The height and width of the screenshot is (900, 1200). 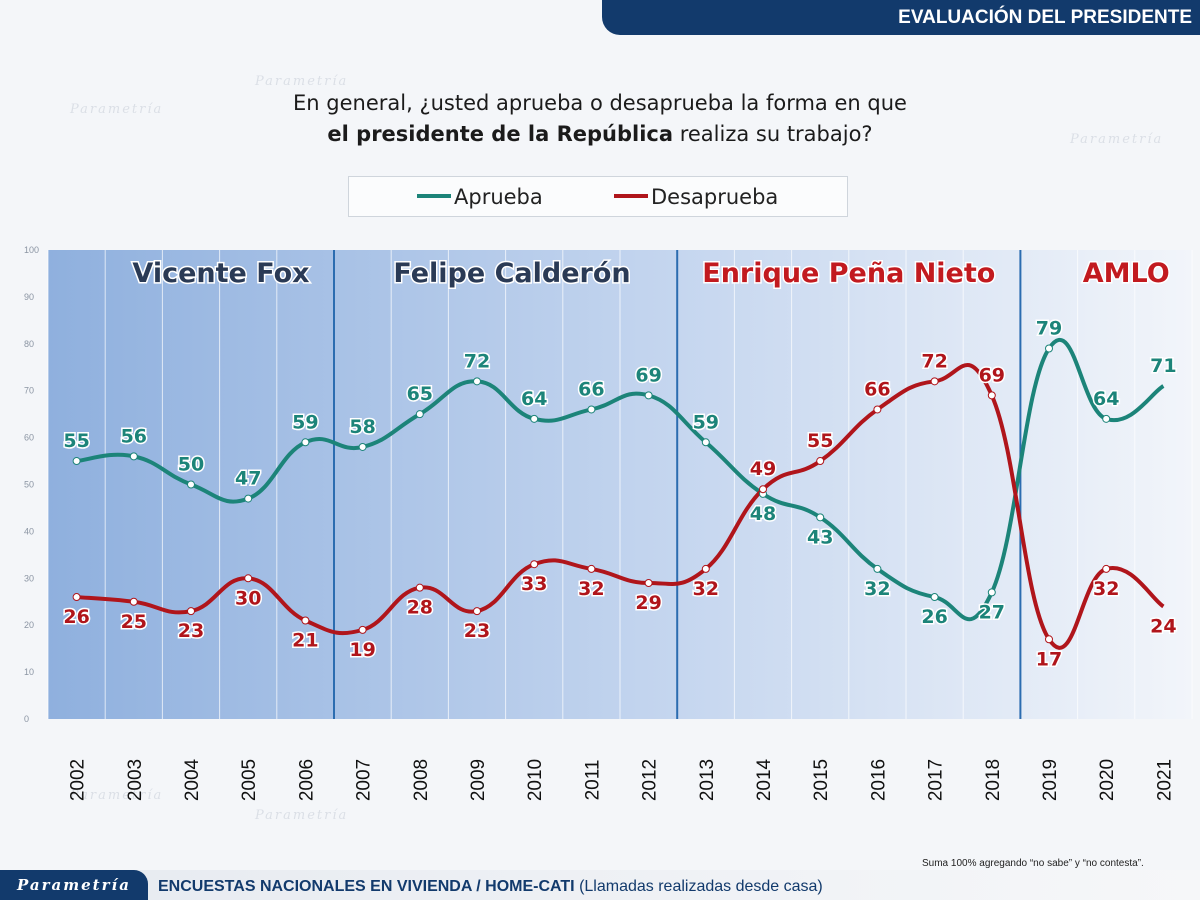 I want to click on x-tick-label: 2011, so click(x=592, y=780).